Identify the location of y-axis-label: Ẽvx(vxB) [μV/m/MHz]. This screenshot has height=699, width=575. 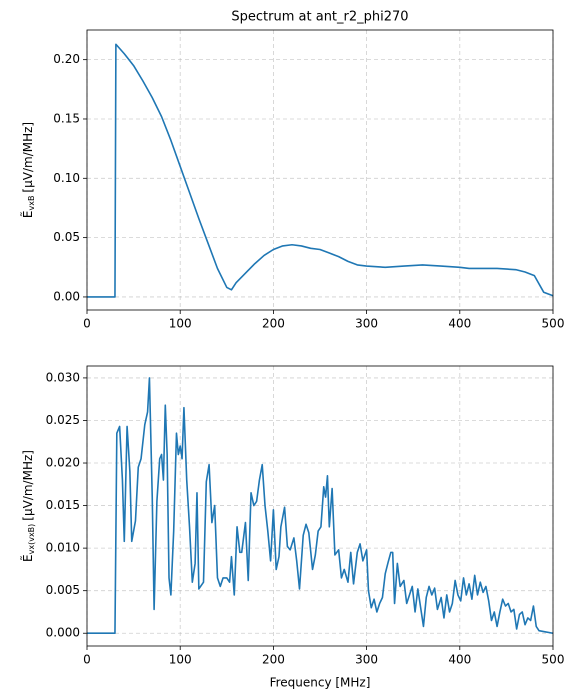
(28, 506).